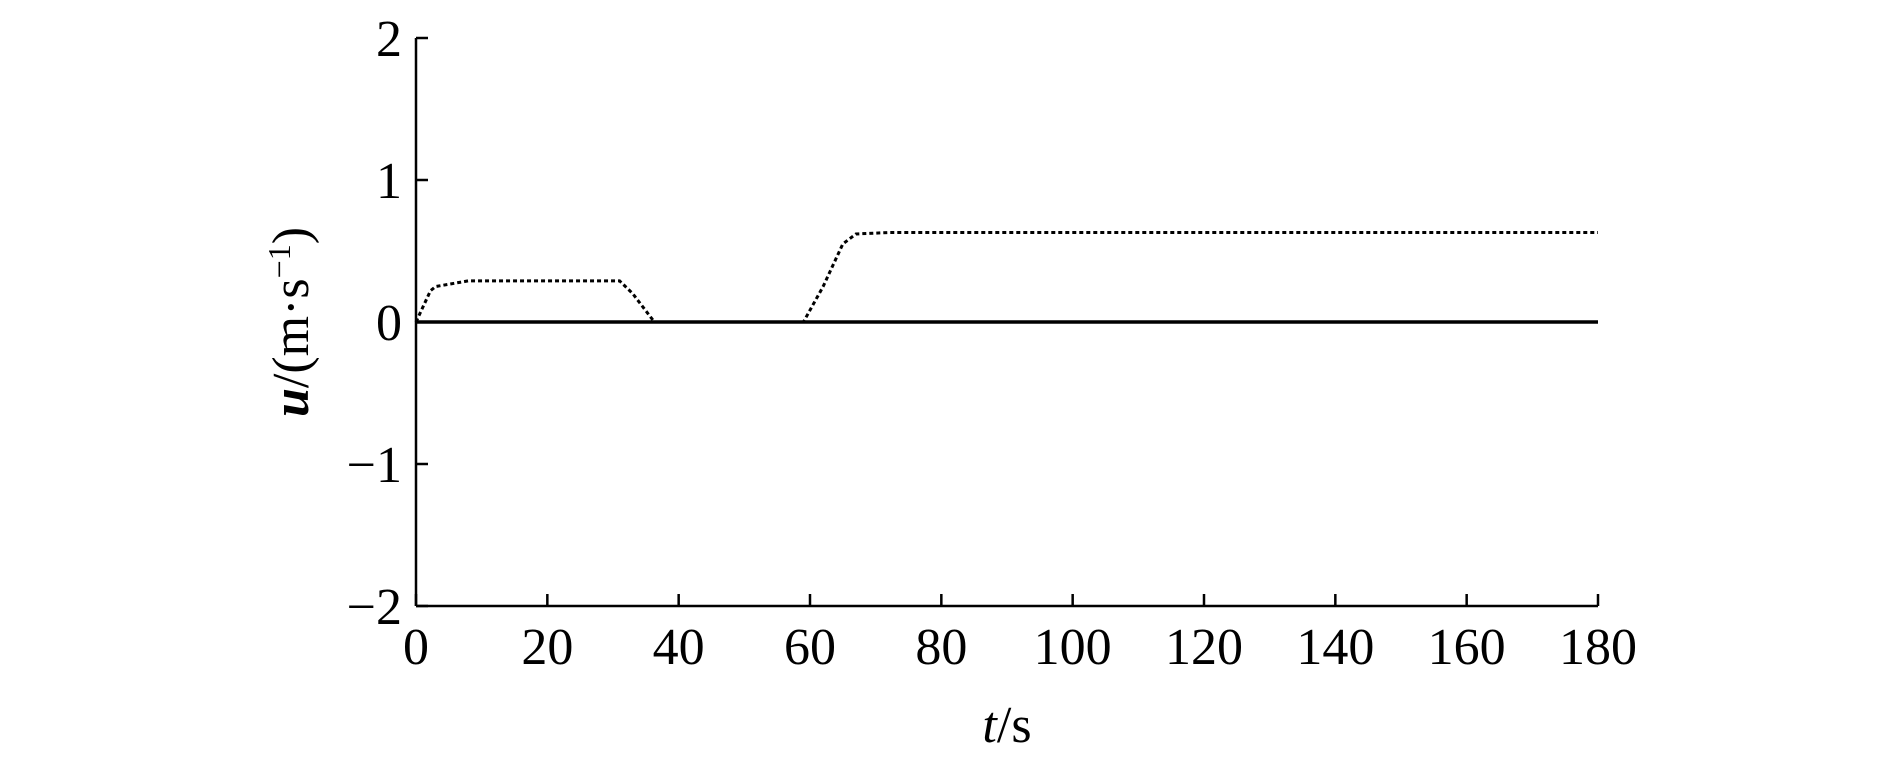 This screenshot has width=1890, height=761. What do you see at coordinates (291, 402) in the screenshot?
I see `y-label-var: u` at bounding box center [291, 402].